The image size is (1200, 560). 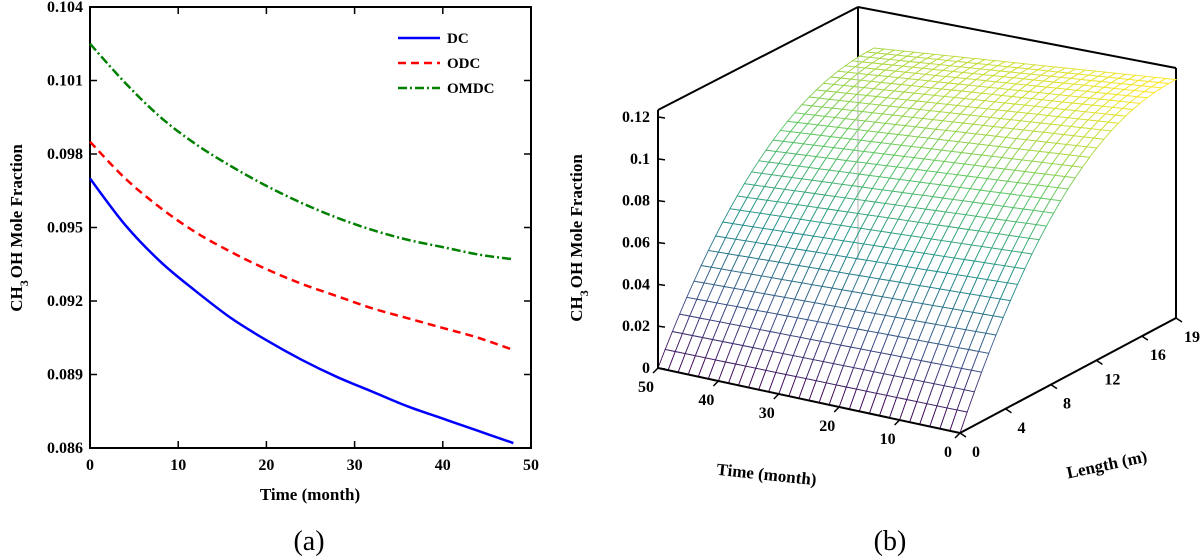 I want to click on z-tick-label: 0.08, so click(x=636, y=201).